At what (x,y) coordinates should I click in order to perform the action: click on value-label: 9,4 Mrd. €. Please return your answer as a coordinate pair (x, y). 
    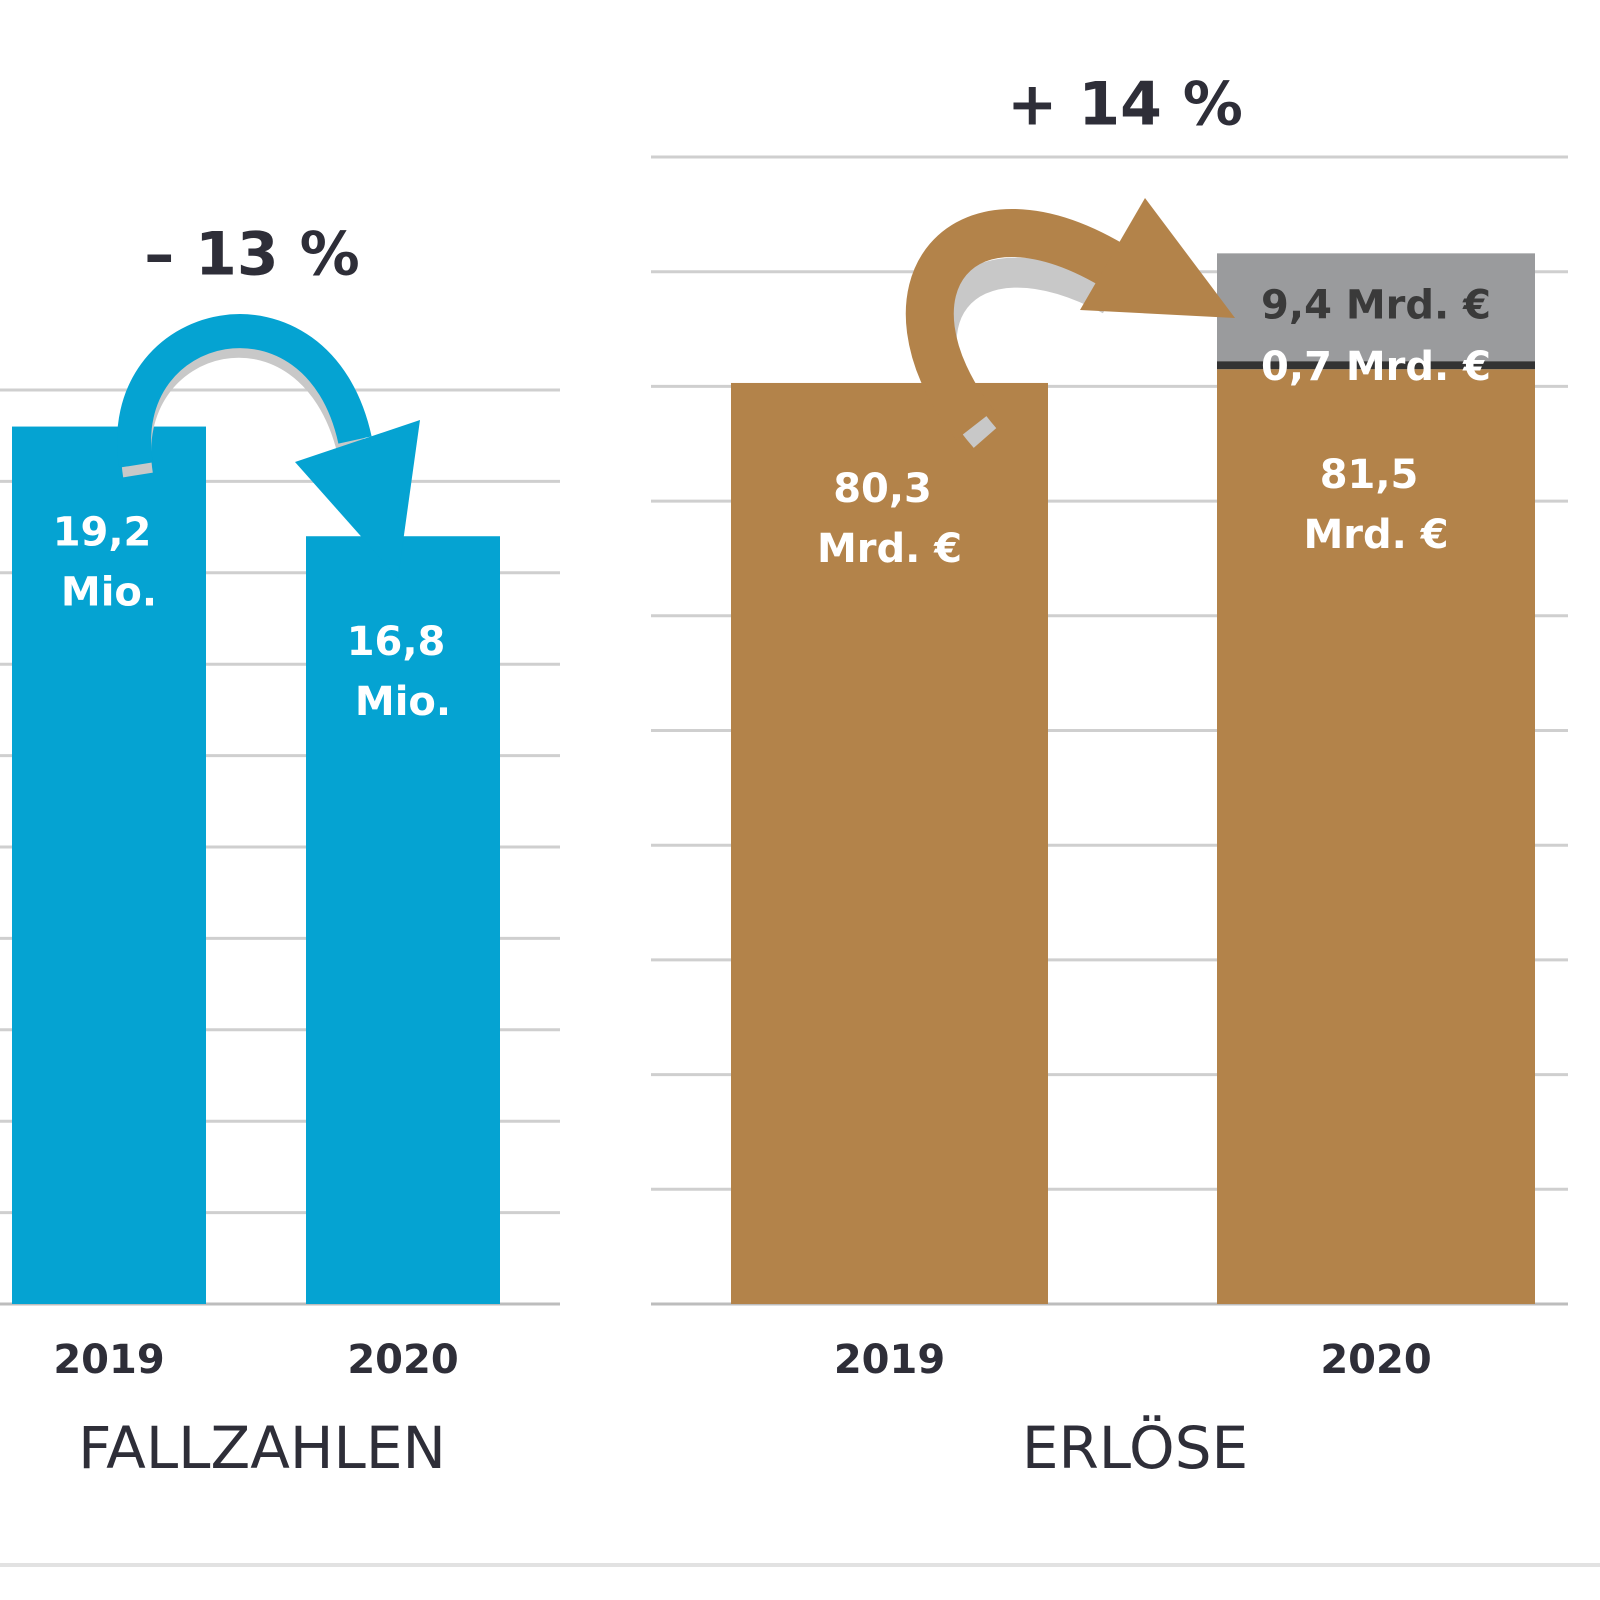
    Looking at the image, I should click on (1376, 305).